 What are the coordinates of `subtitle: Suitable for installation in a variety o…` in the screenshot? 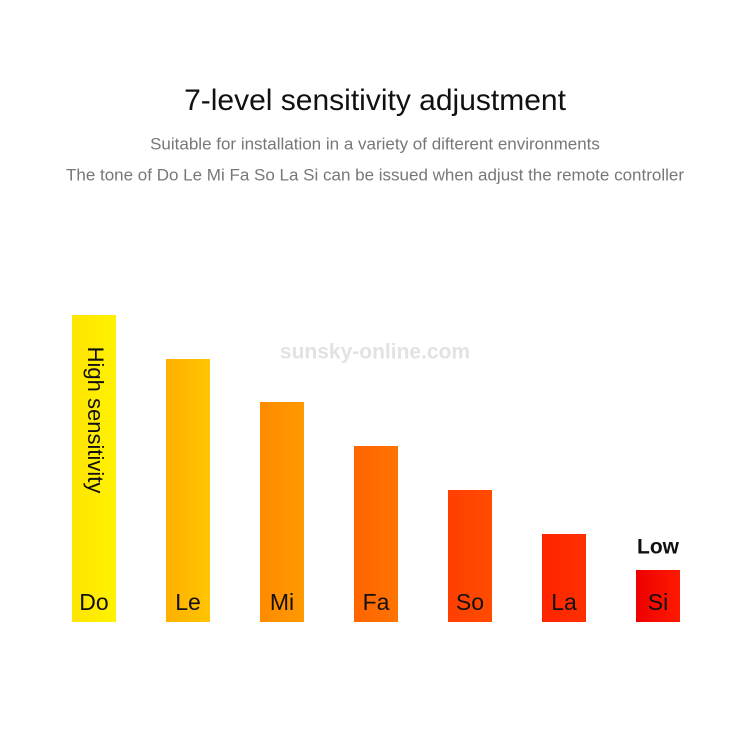 It's located at (375, 143).